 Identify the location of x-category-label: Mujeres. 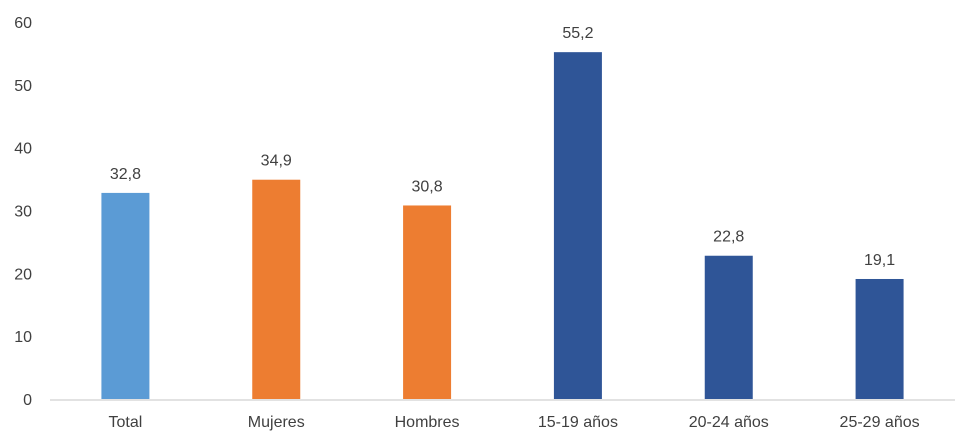
(276, 422).